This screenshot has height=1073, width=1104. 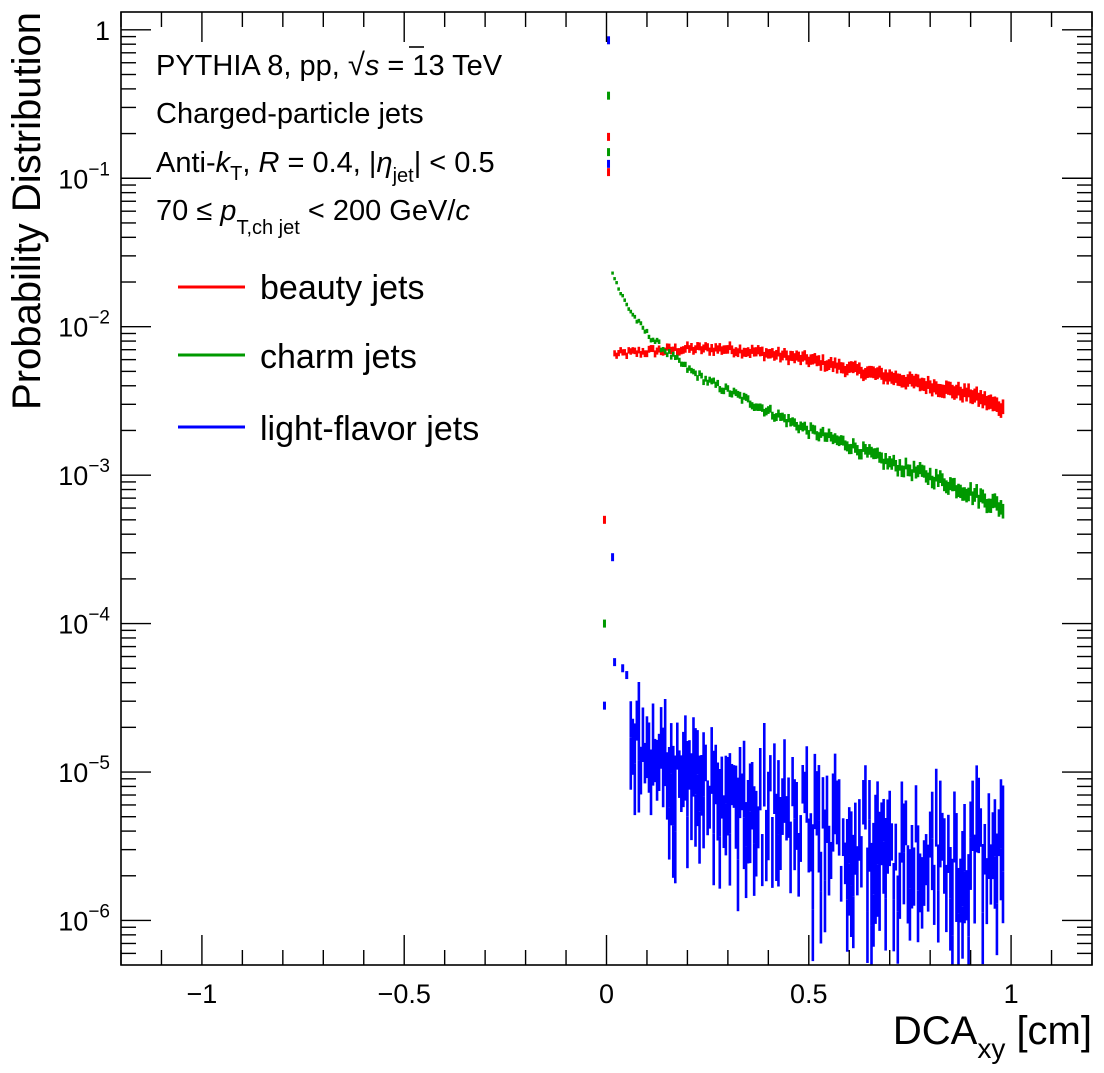 I want to click on sqrt-s: s, so click(x=372, y=66).